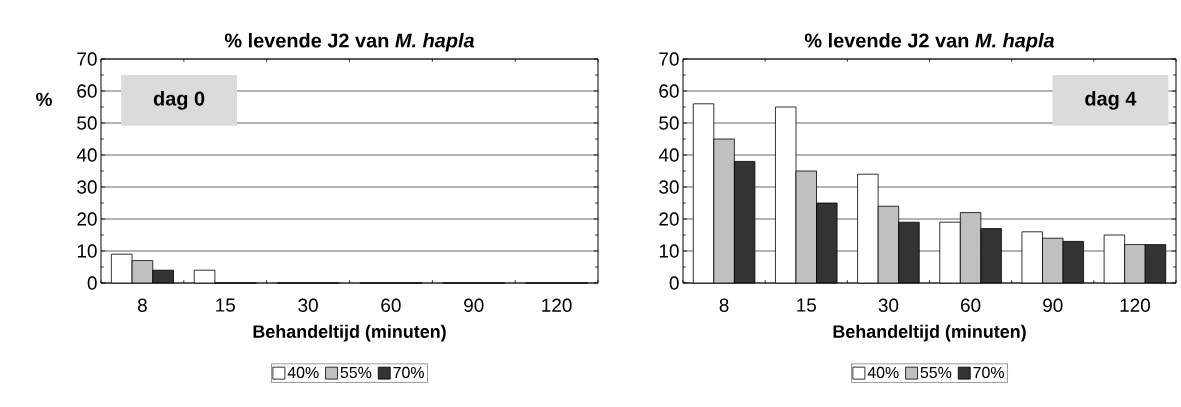  What do you see at coordinates (179, 100) in the screenshot?
I see `annotation: dag 0` at bounding box center [179, 100].